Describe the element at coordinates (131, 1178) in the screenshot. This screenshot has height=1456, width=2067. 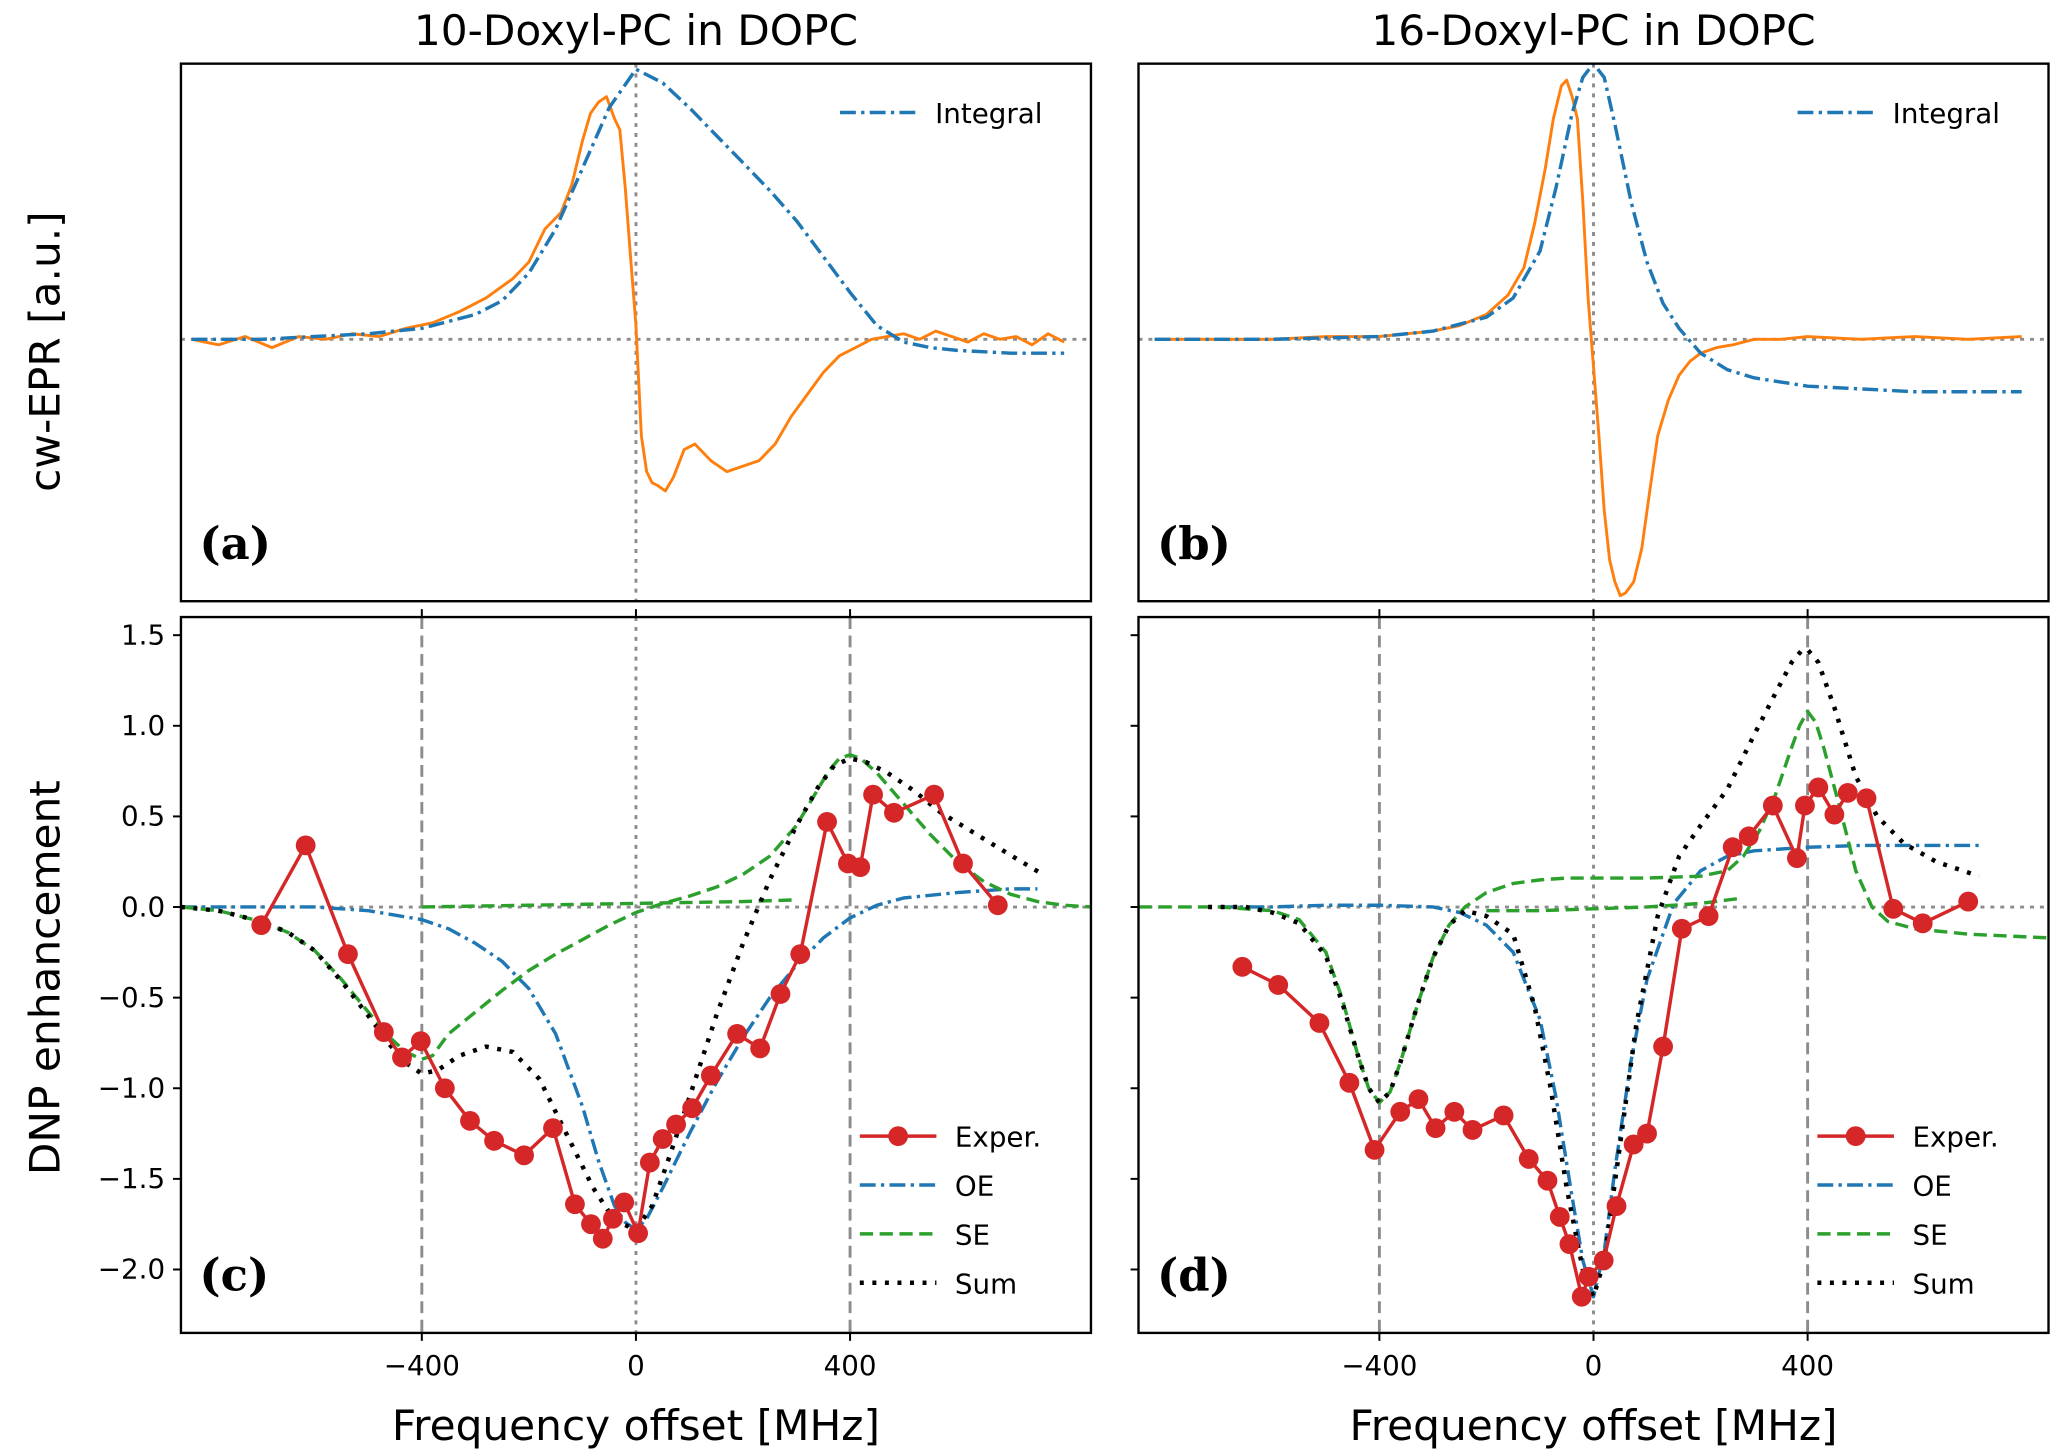
I see `y-tick-label: −1.5` at that location.